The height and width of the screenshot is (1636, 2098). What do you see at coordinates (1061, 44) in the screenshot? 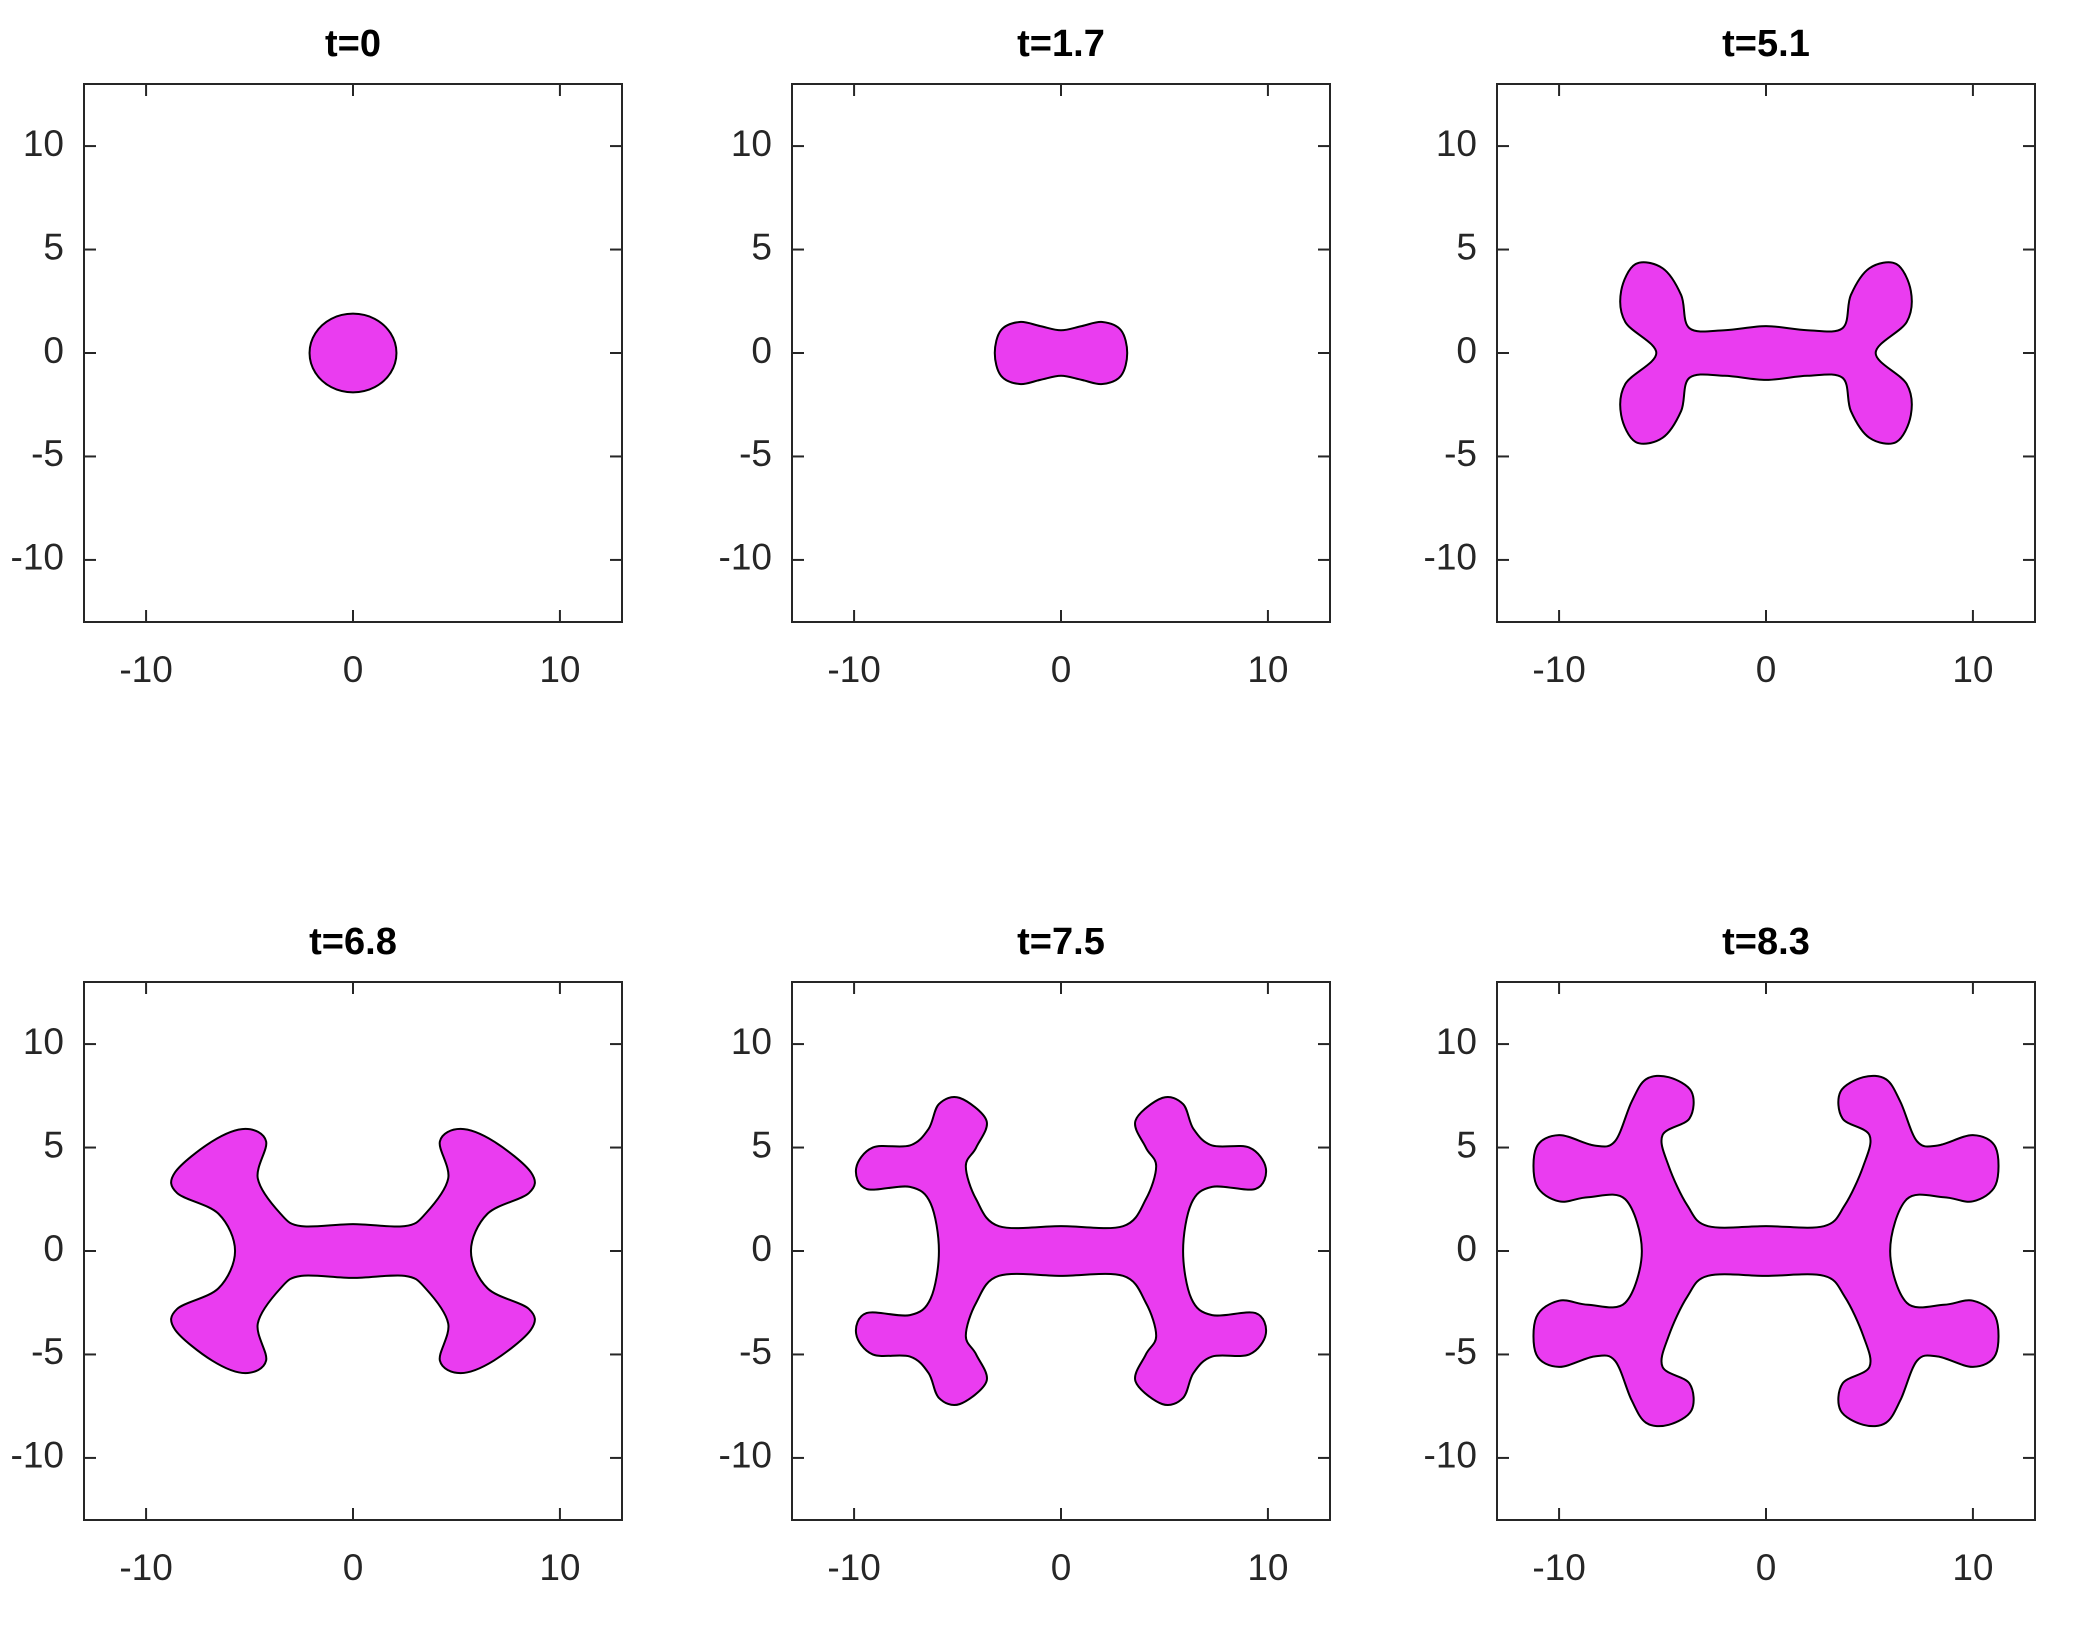
I see `chart-title: t=1.7` at bounding box center [1061, 44].